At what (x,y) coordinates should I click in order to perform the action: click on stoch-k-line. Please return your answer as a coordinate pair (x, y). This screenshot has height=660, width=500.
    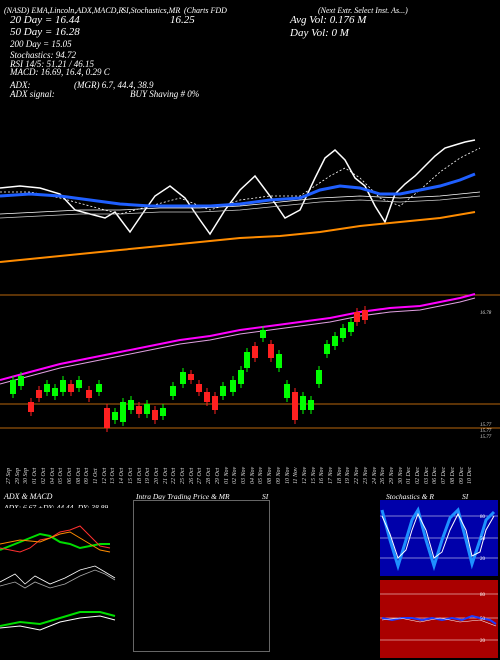
    Looking at the image, I should click on (438, 539).